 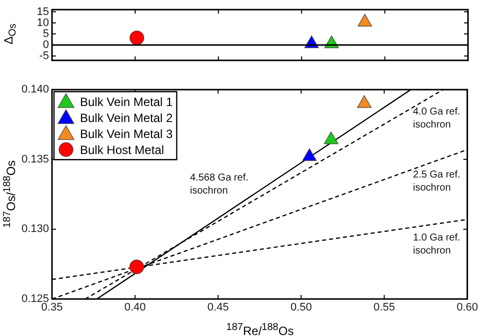 I want to click on annotation: 1.0 Ga ref. isochron, so click(x=436, y=244).